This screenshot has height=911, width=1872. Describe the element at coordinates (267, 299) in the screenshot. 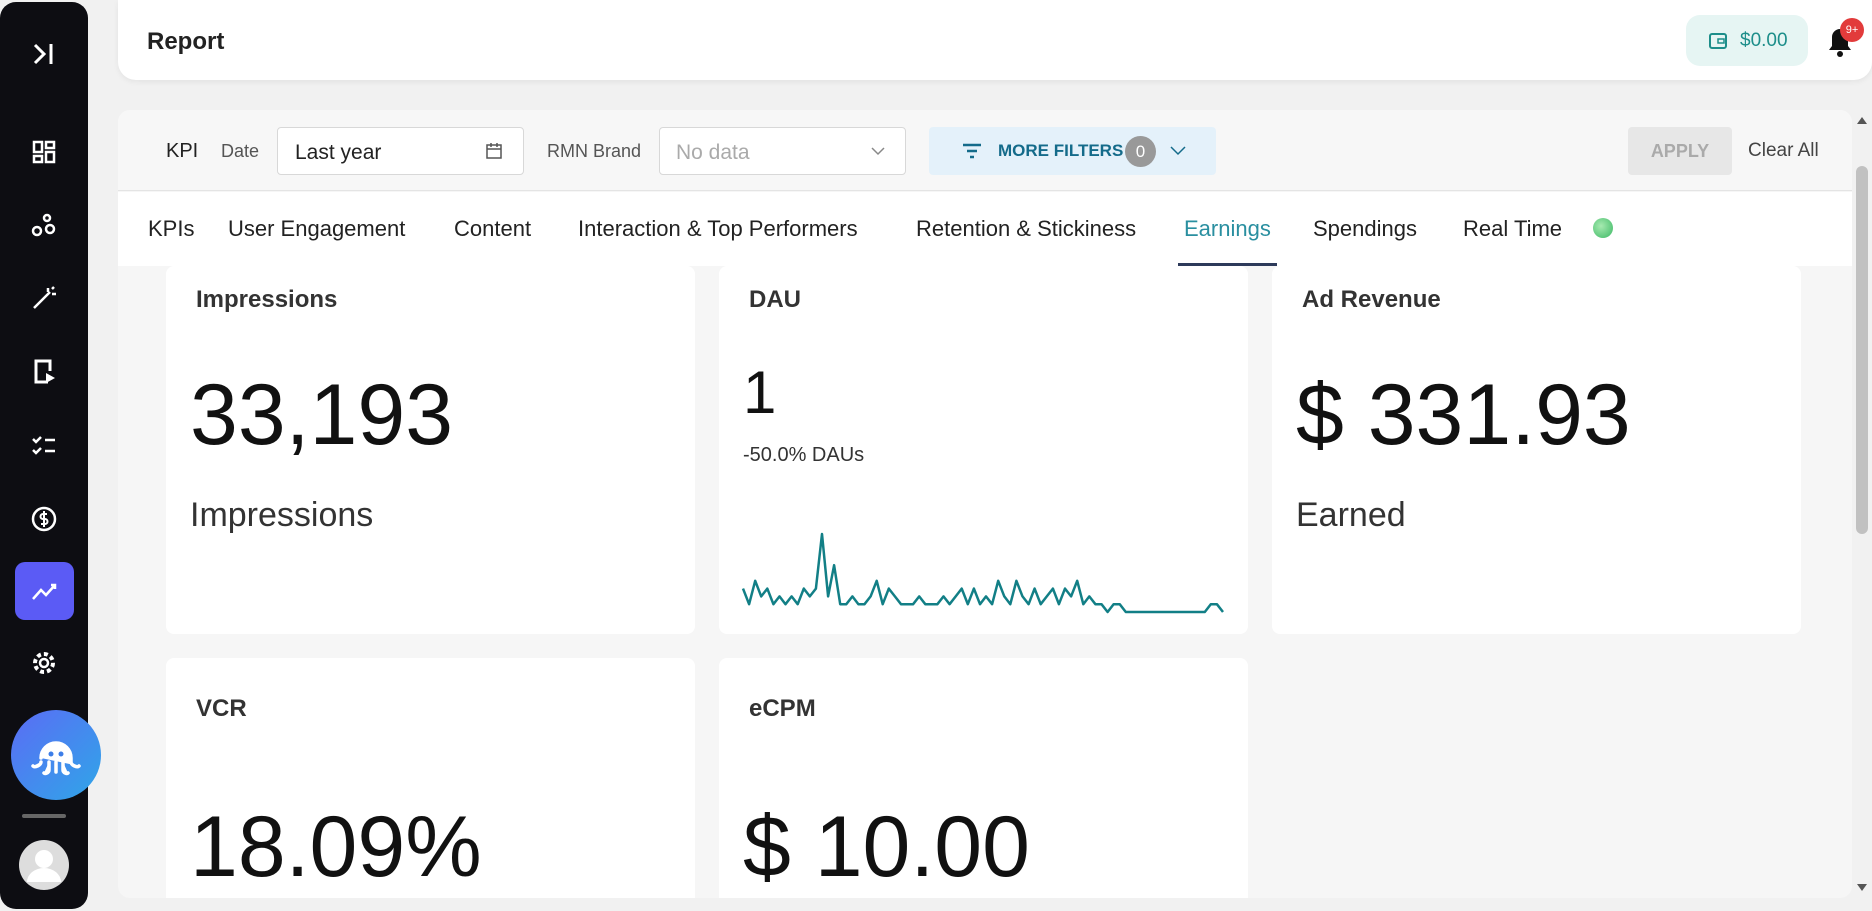

I see `card-title: Impressions` at that location.